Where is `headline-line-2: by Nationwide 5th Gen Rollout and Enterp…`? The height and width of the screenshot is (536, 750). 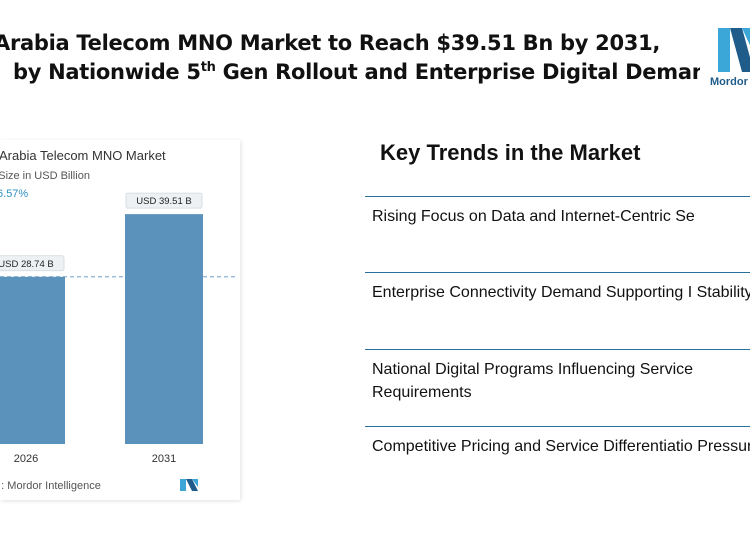
headline-line-2: by Nationwide 5th Gen Rollout and Enterp… is located at coordinates (356, 72).